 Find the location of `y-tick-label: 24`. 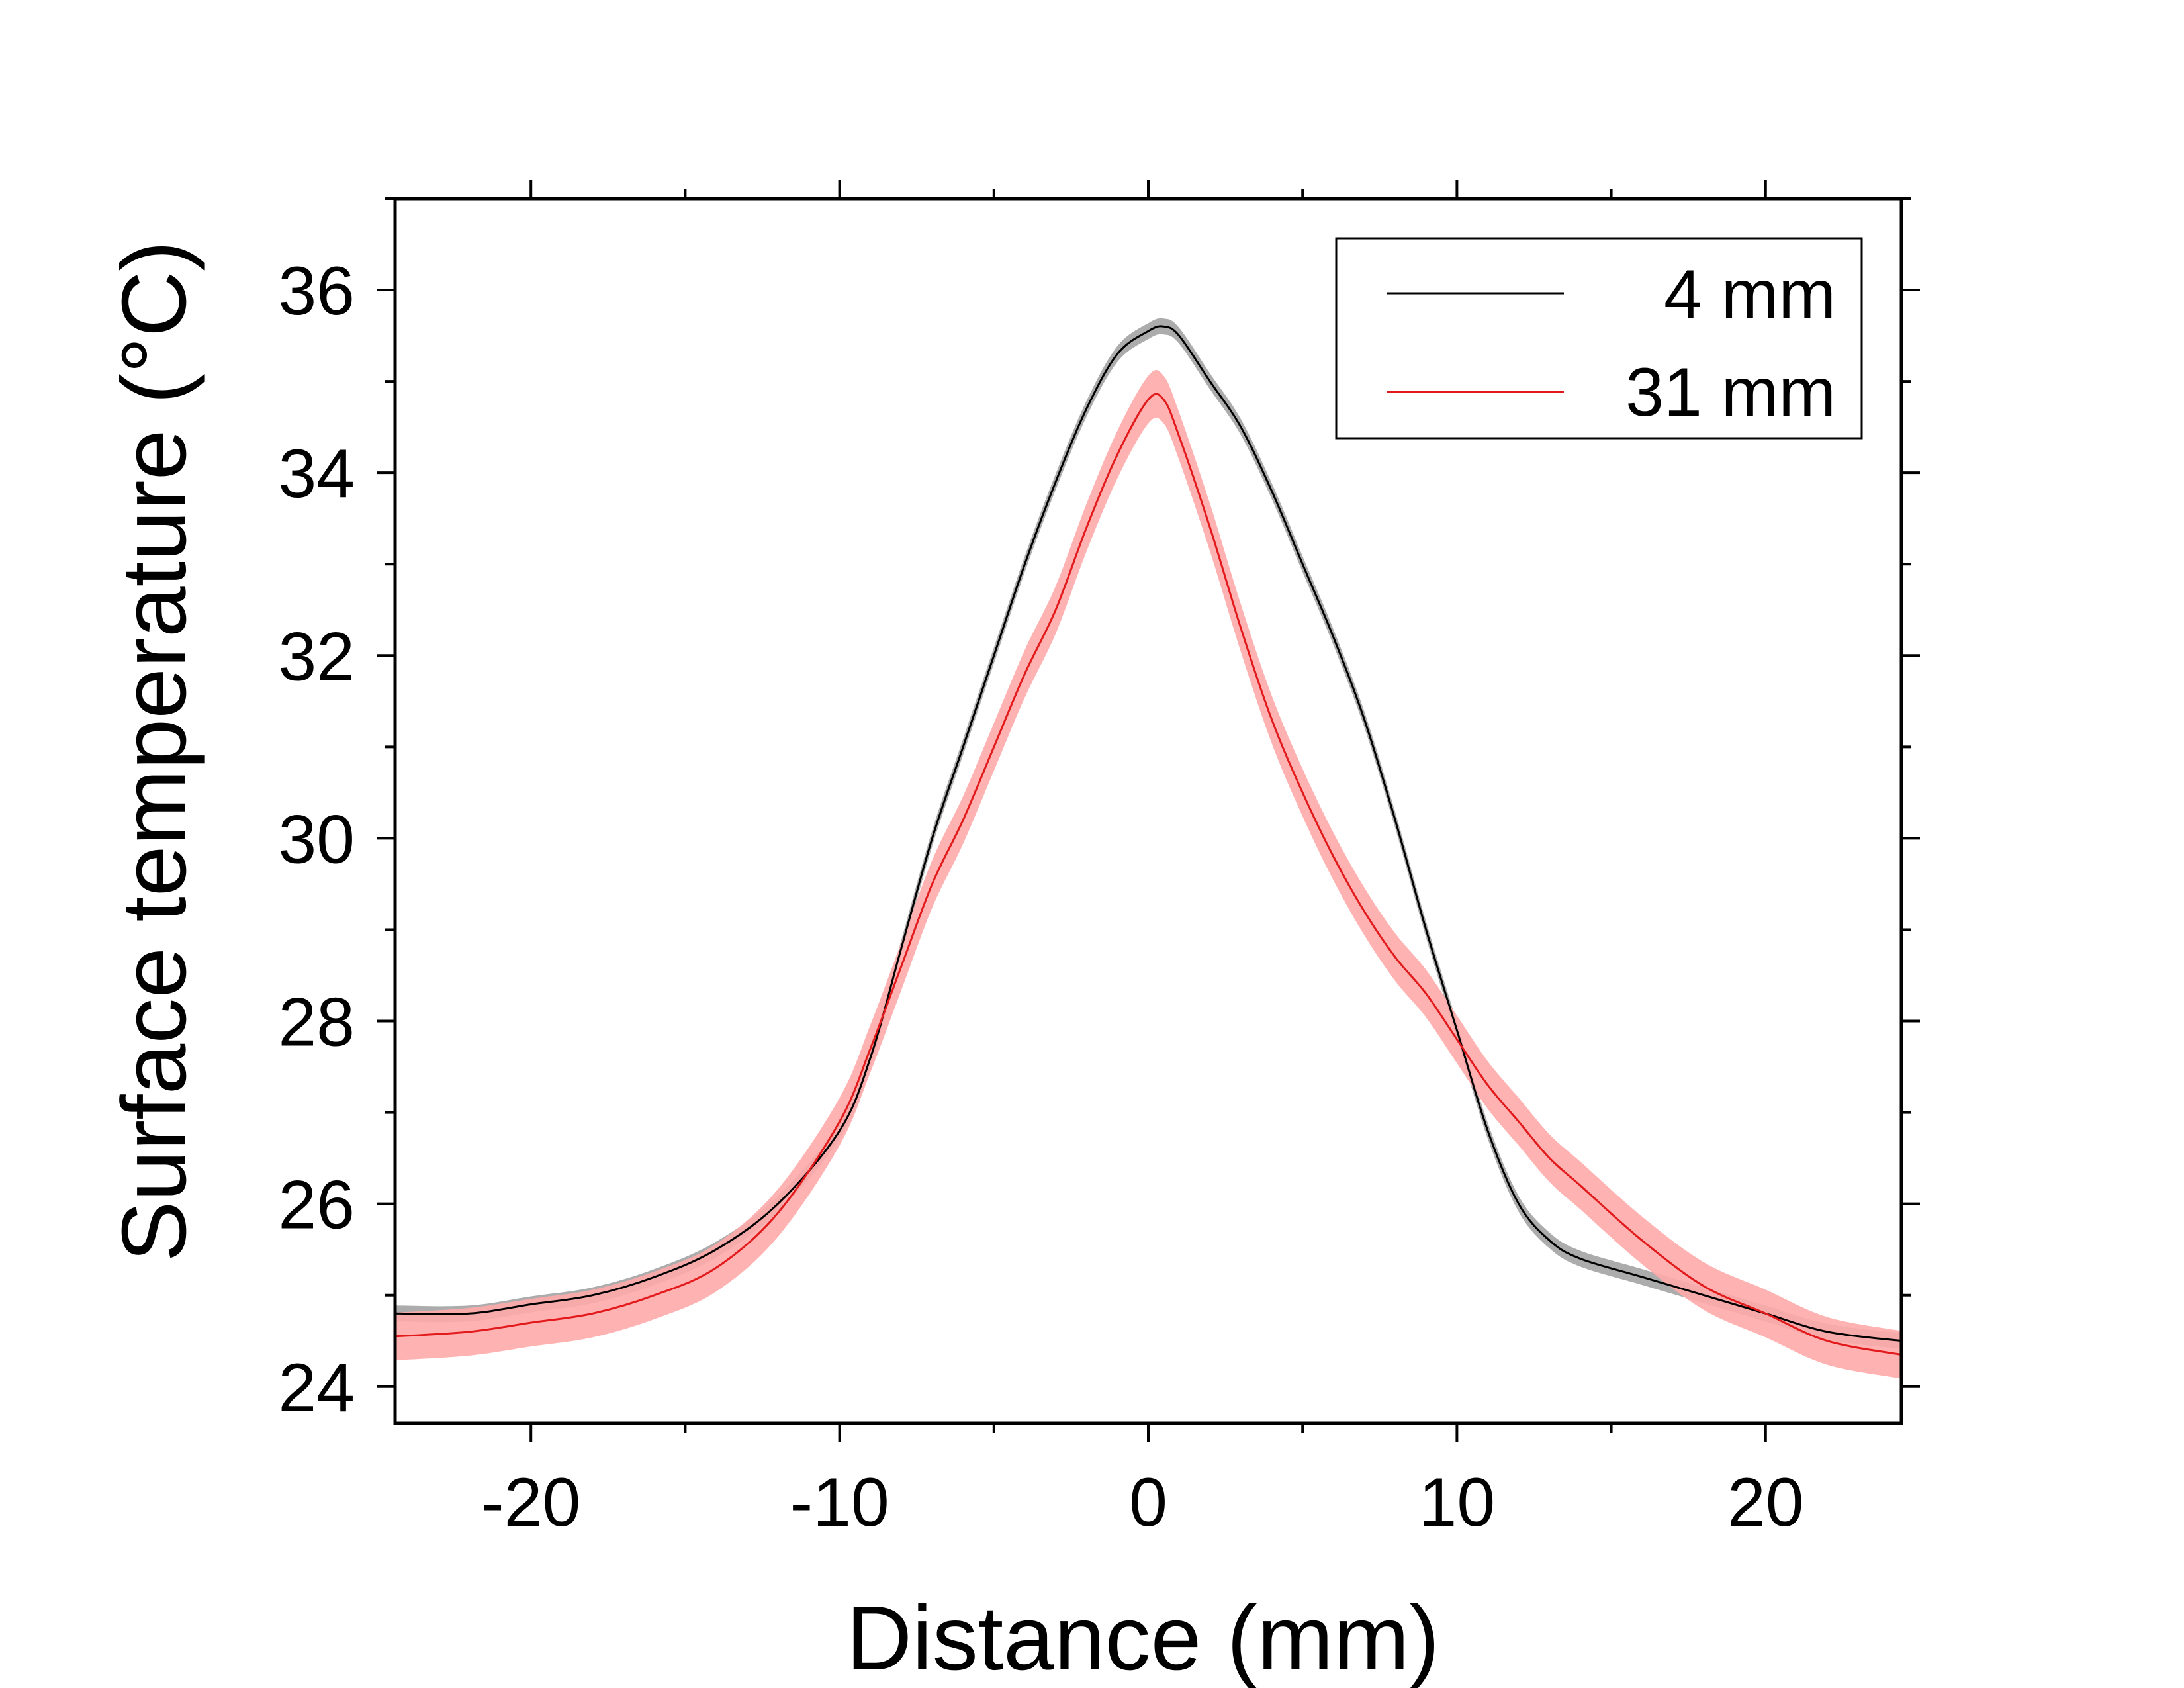

y-tick-label: 24 is located at coordinates (316, 1388).